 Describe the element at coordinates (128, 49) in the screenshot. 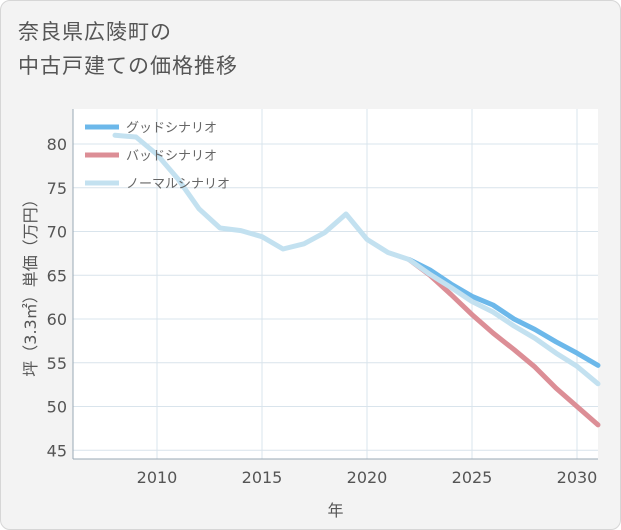

I see `chart-title: 奈良県広陵町の 中古戸建ての価格推移` at that location.